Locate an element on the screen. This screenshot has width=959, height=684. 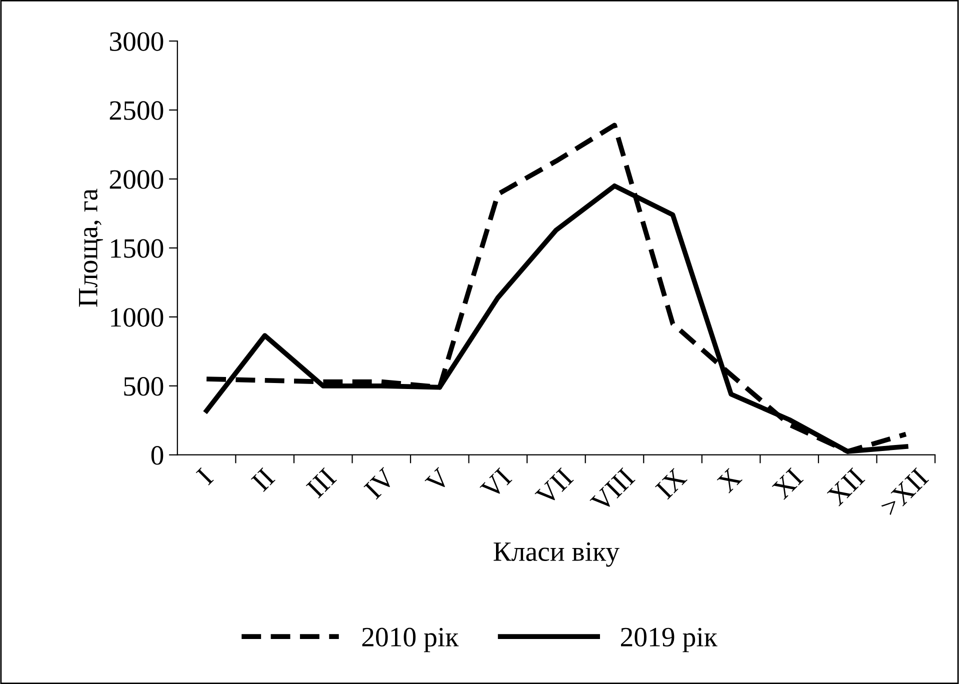
legend-label: 2019 рік is located at coordinates (669, 640).